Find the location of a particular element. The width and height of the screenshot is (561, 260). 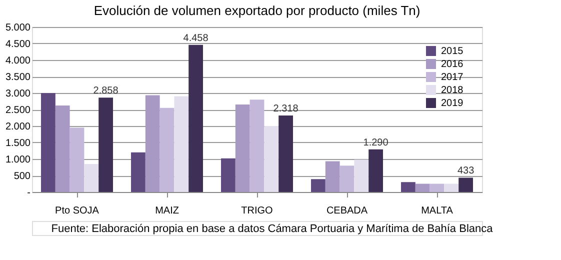

y-tick-label: 3.000 is located at coordinates (18, 94).